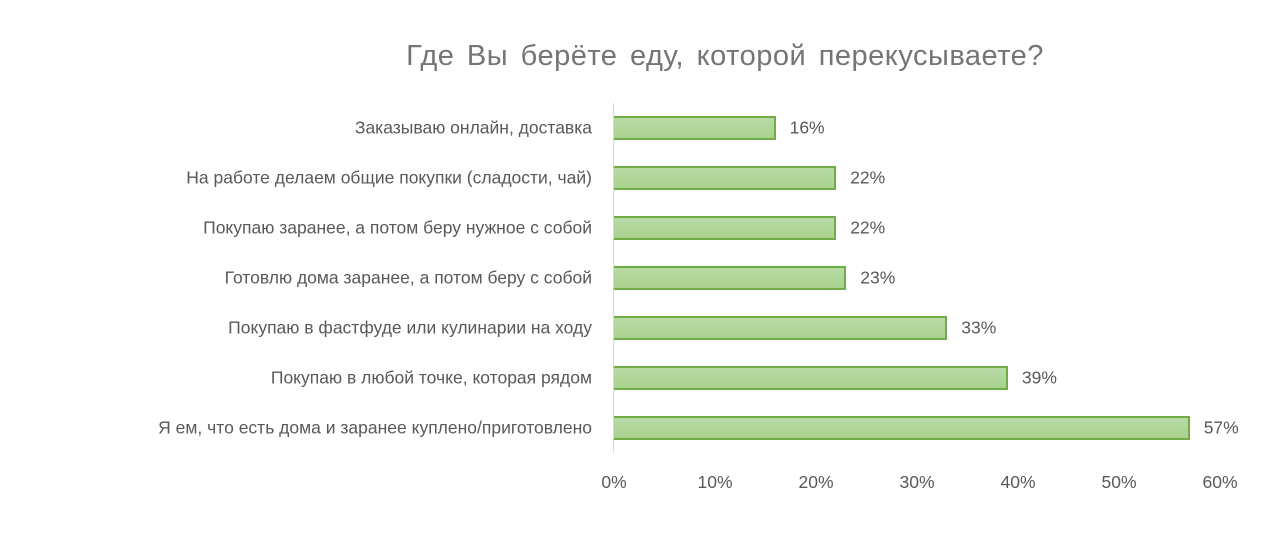 The width and height of the screenshot is (1280, 533). I want to click on x-tick-label: 10%, so click(715, 482).